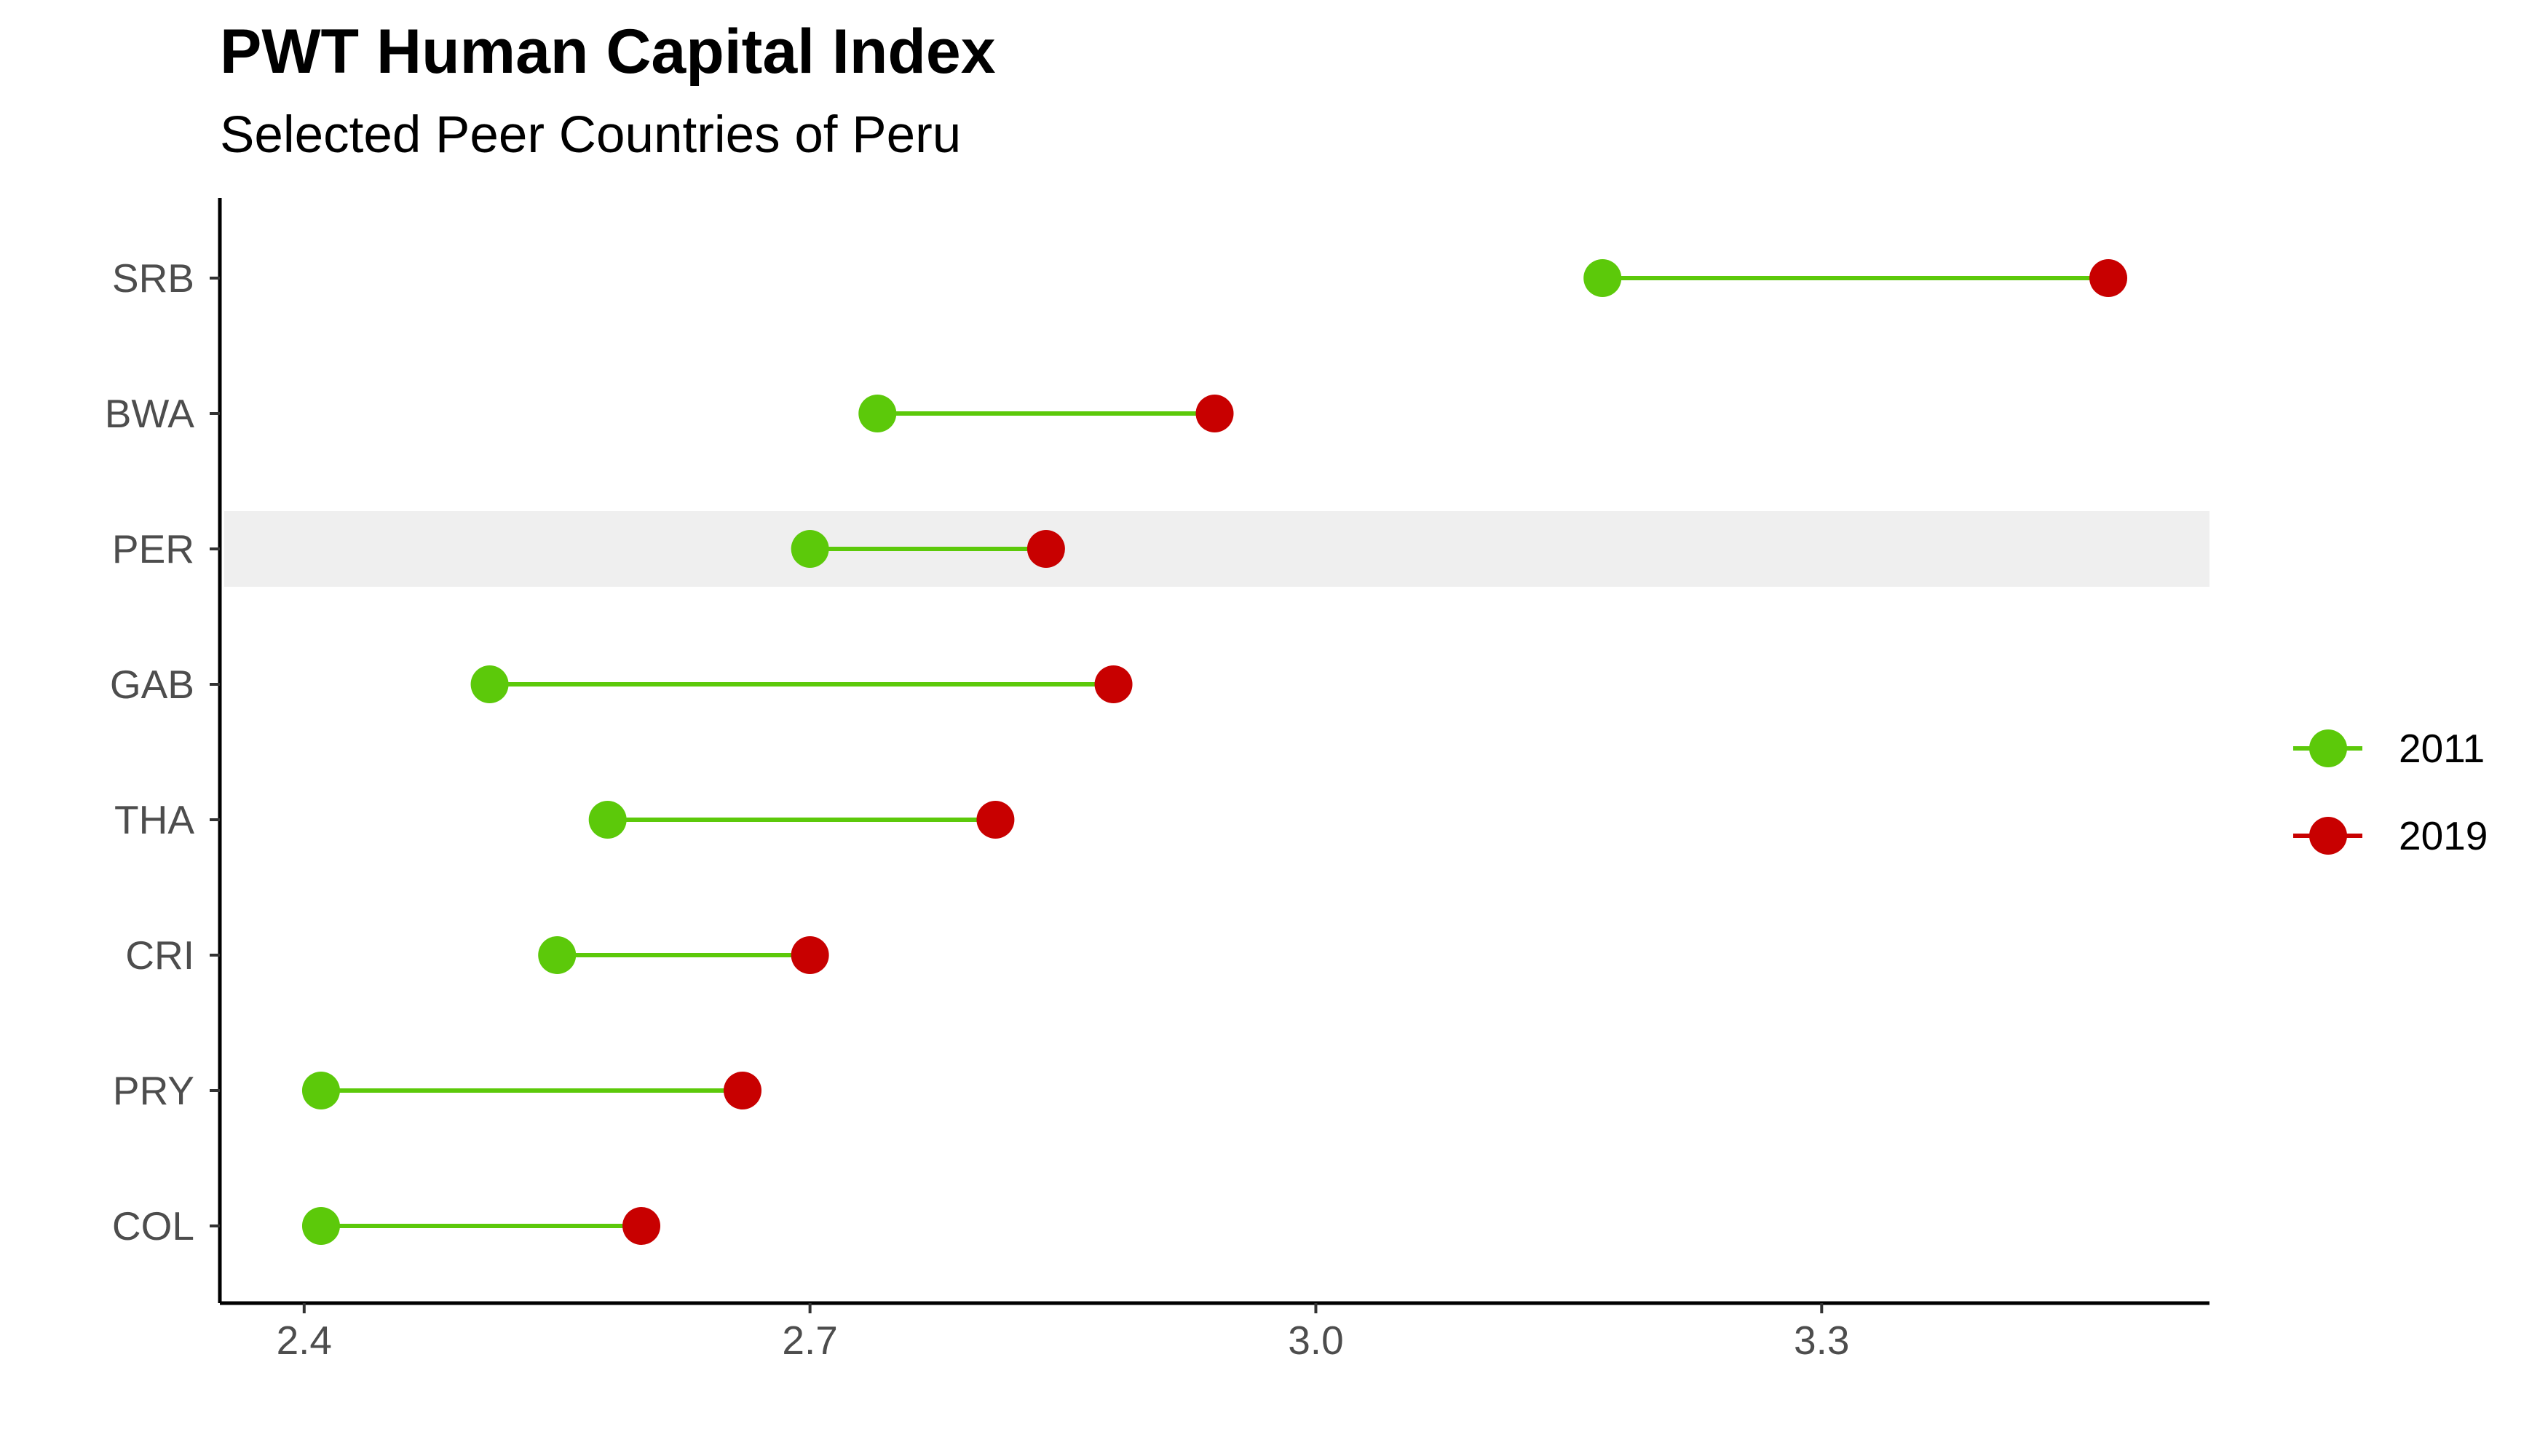 This screenshot has height=1456, width=2548. What do you see at coordinates (2328, 748) in the screenshot?
I see `legend-key-dot-2011` at bounding box center [2328, 748].